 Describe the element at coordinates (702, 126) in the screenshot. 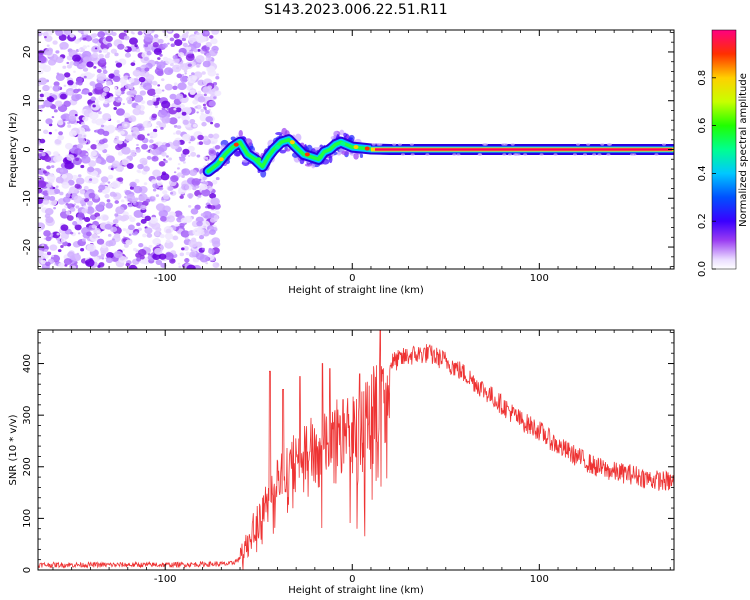

I see `colorbar-tick-label: 0.6` at that location.